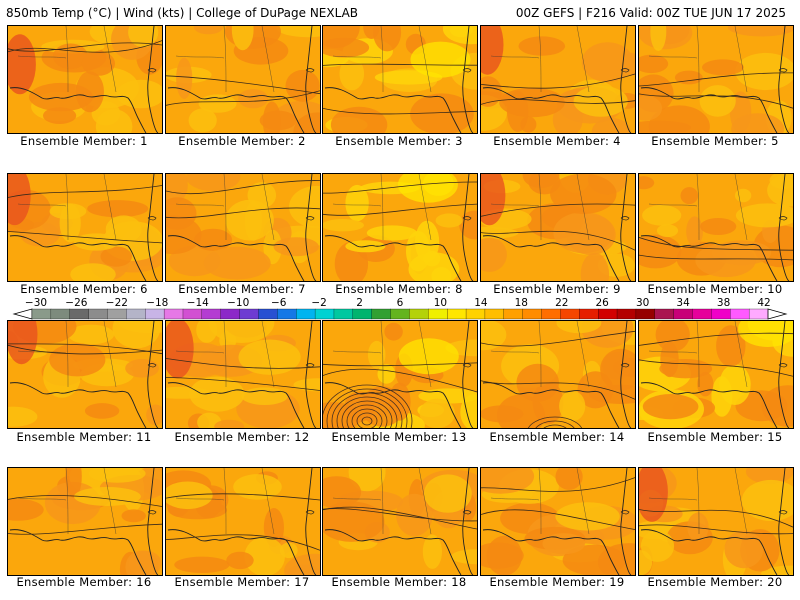  I want to click on member-caption: Ensemble Member: 19, so click(557, 582).